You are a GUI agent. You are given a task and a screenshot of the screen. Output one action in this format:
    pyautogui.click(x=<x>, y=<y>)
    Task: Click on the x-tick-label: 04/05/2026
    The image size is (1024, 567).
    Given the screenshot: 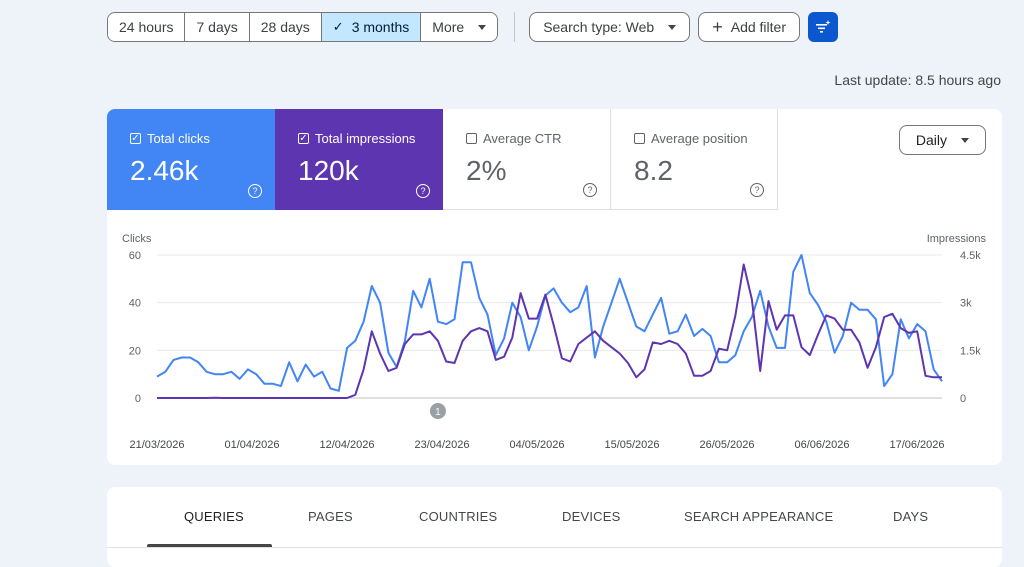 What is the action you would take?
    pyautogui.click(x=536, y=445)
    